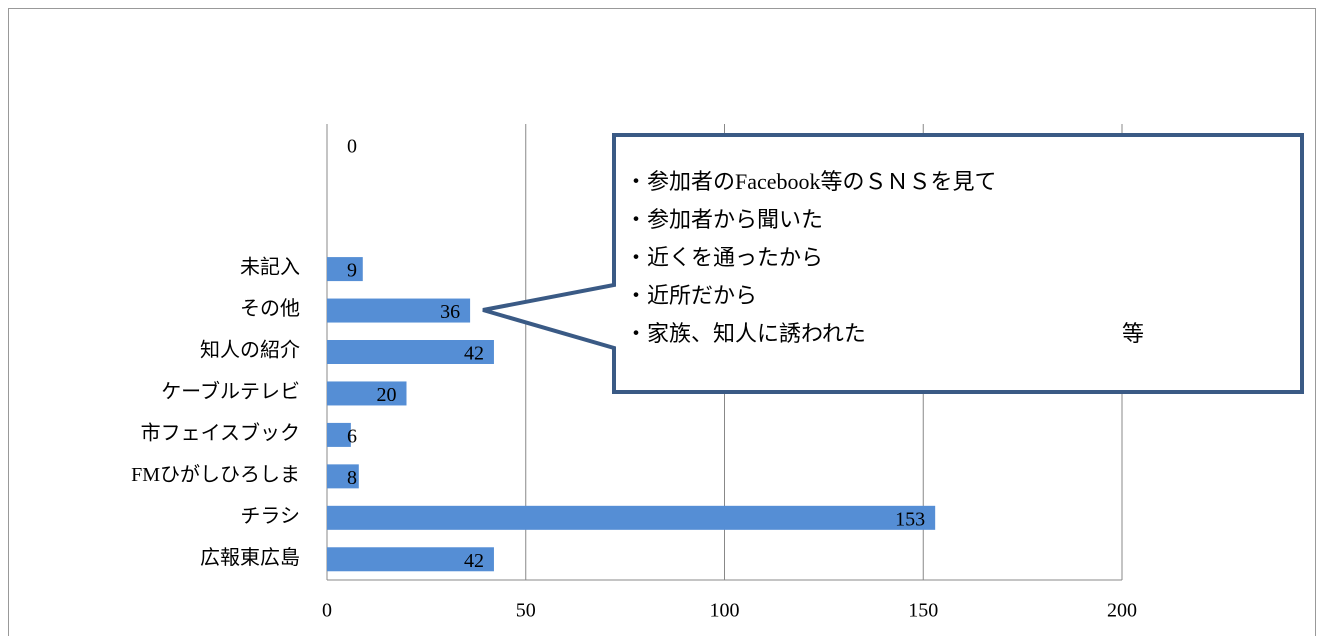  I want to click on annotation: ・家族、知人に誘われた, so click(745, 333).